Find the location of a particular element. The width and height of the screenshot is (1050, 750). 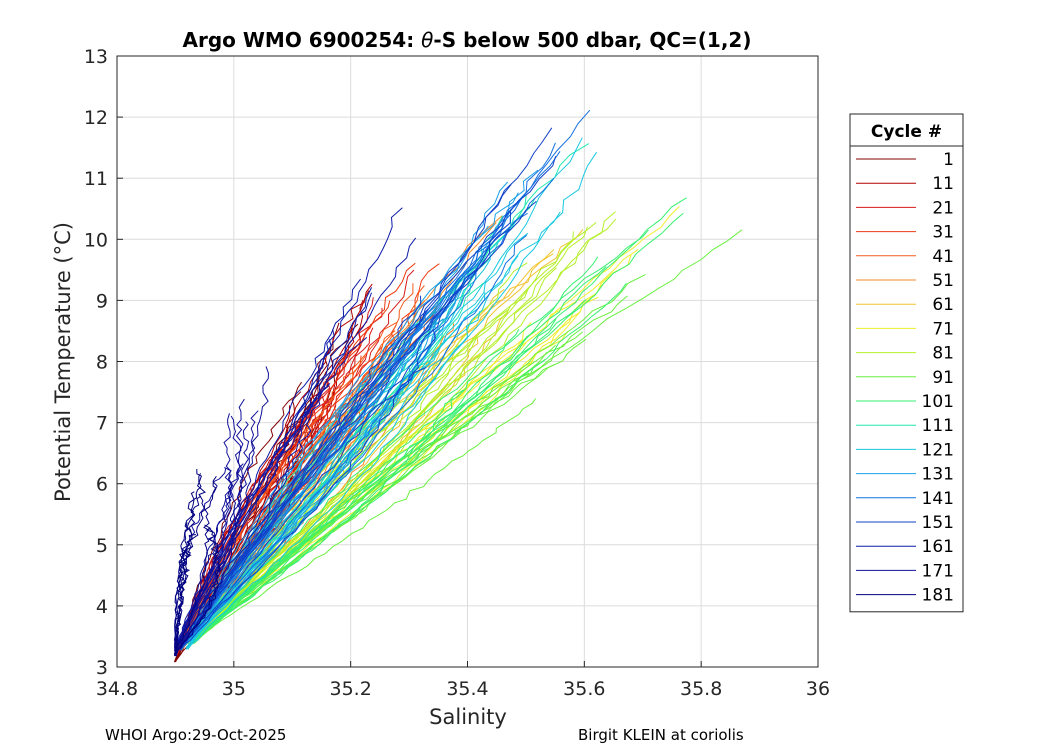

legend-entry-label: 121 is located at coordinates (938, 450).